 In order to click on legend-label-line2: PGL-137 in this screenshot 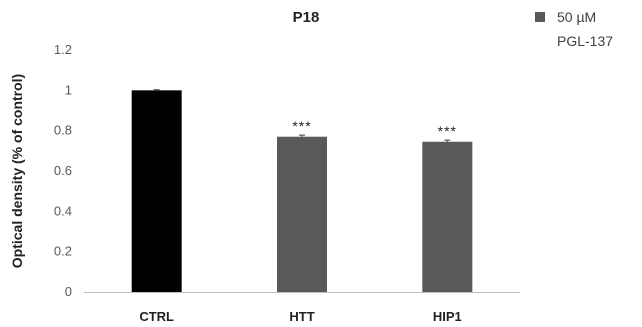, I will do `click(585, 41)`.